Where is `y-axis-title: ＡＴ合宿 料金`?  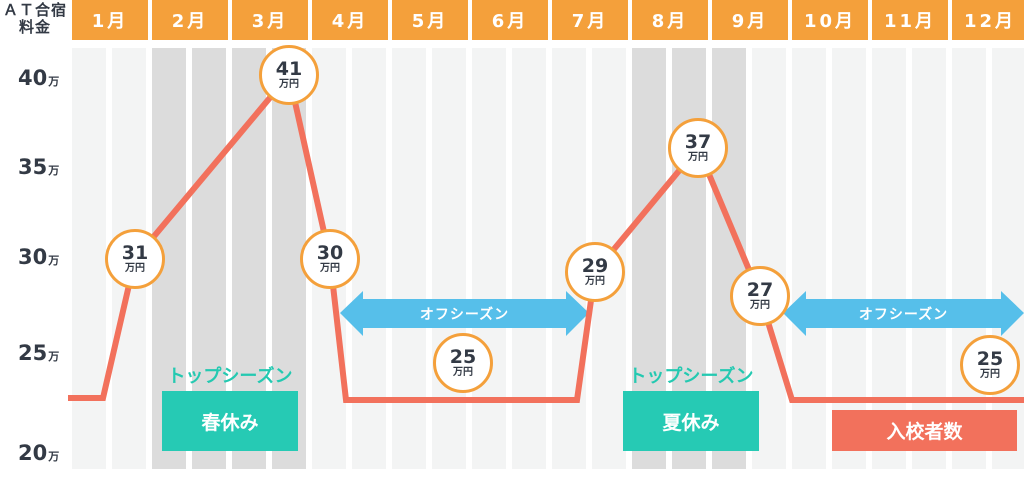 y-axis-title: ＡＴ合宿 料金 is located at coordinates (35, 19).